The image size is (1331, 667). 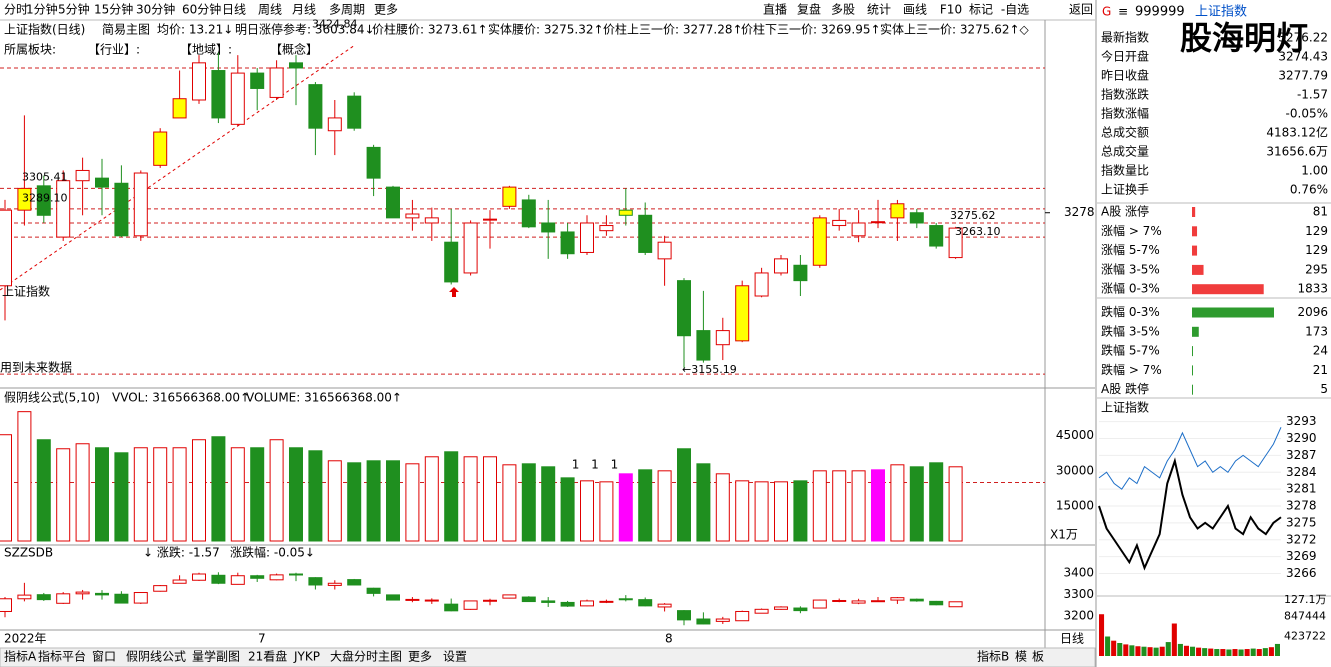 I want to click on sub-header: SZZSDB, so click(x=28, y=553).